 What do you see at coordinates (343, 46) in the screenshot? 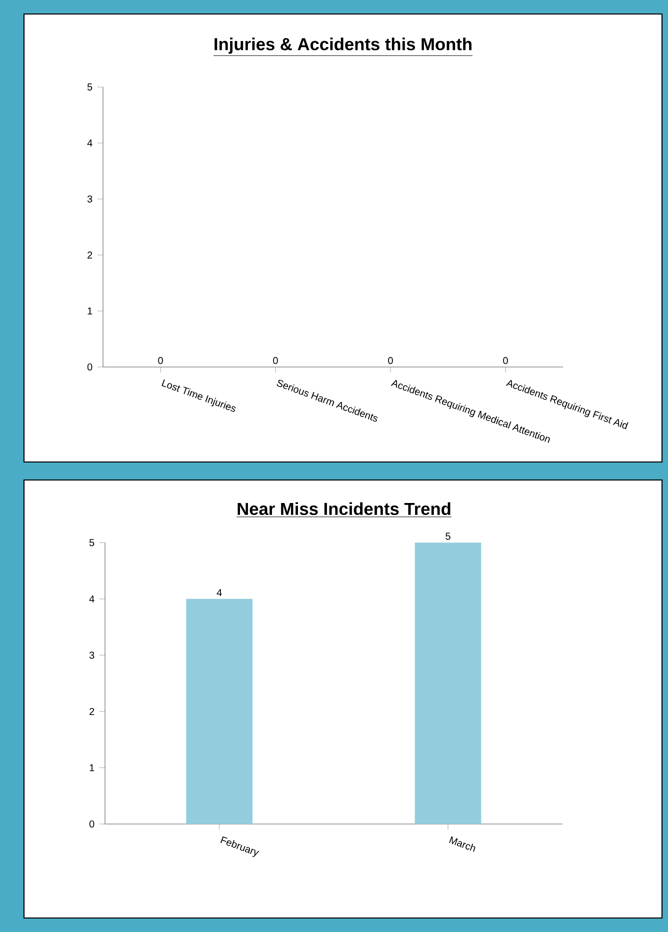
I see `chart-title: Injuries & Accidents this Month` at bounding box center [343, 46].